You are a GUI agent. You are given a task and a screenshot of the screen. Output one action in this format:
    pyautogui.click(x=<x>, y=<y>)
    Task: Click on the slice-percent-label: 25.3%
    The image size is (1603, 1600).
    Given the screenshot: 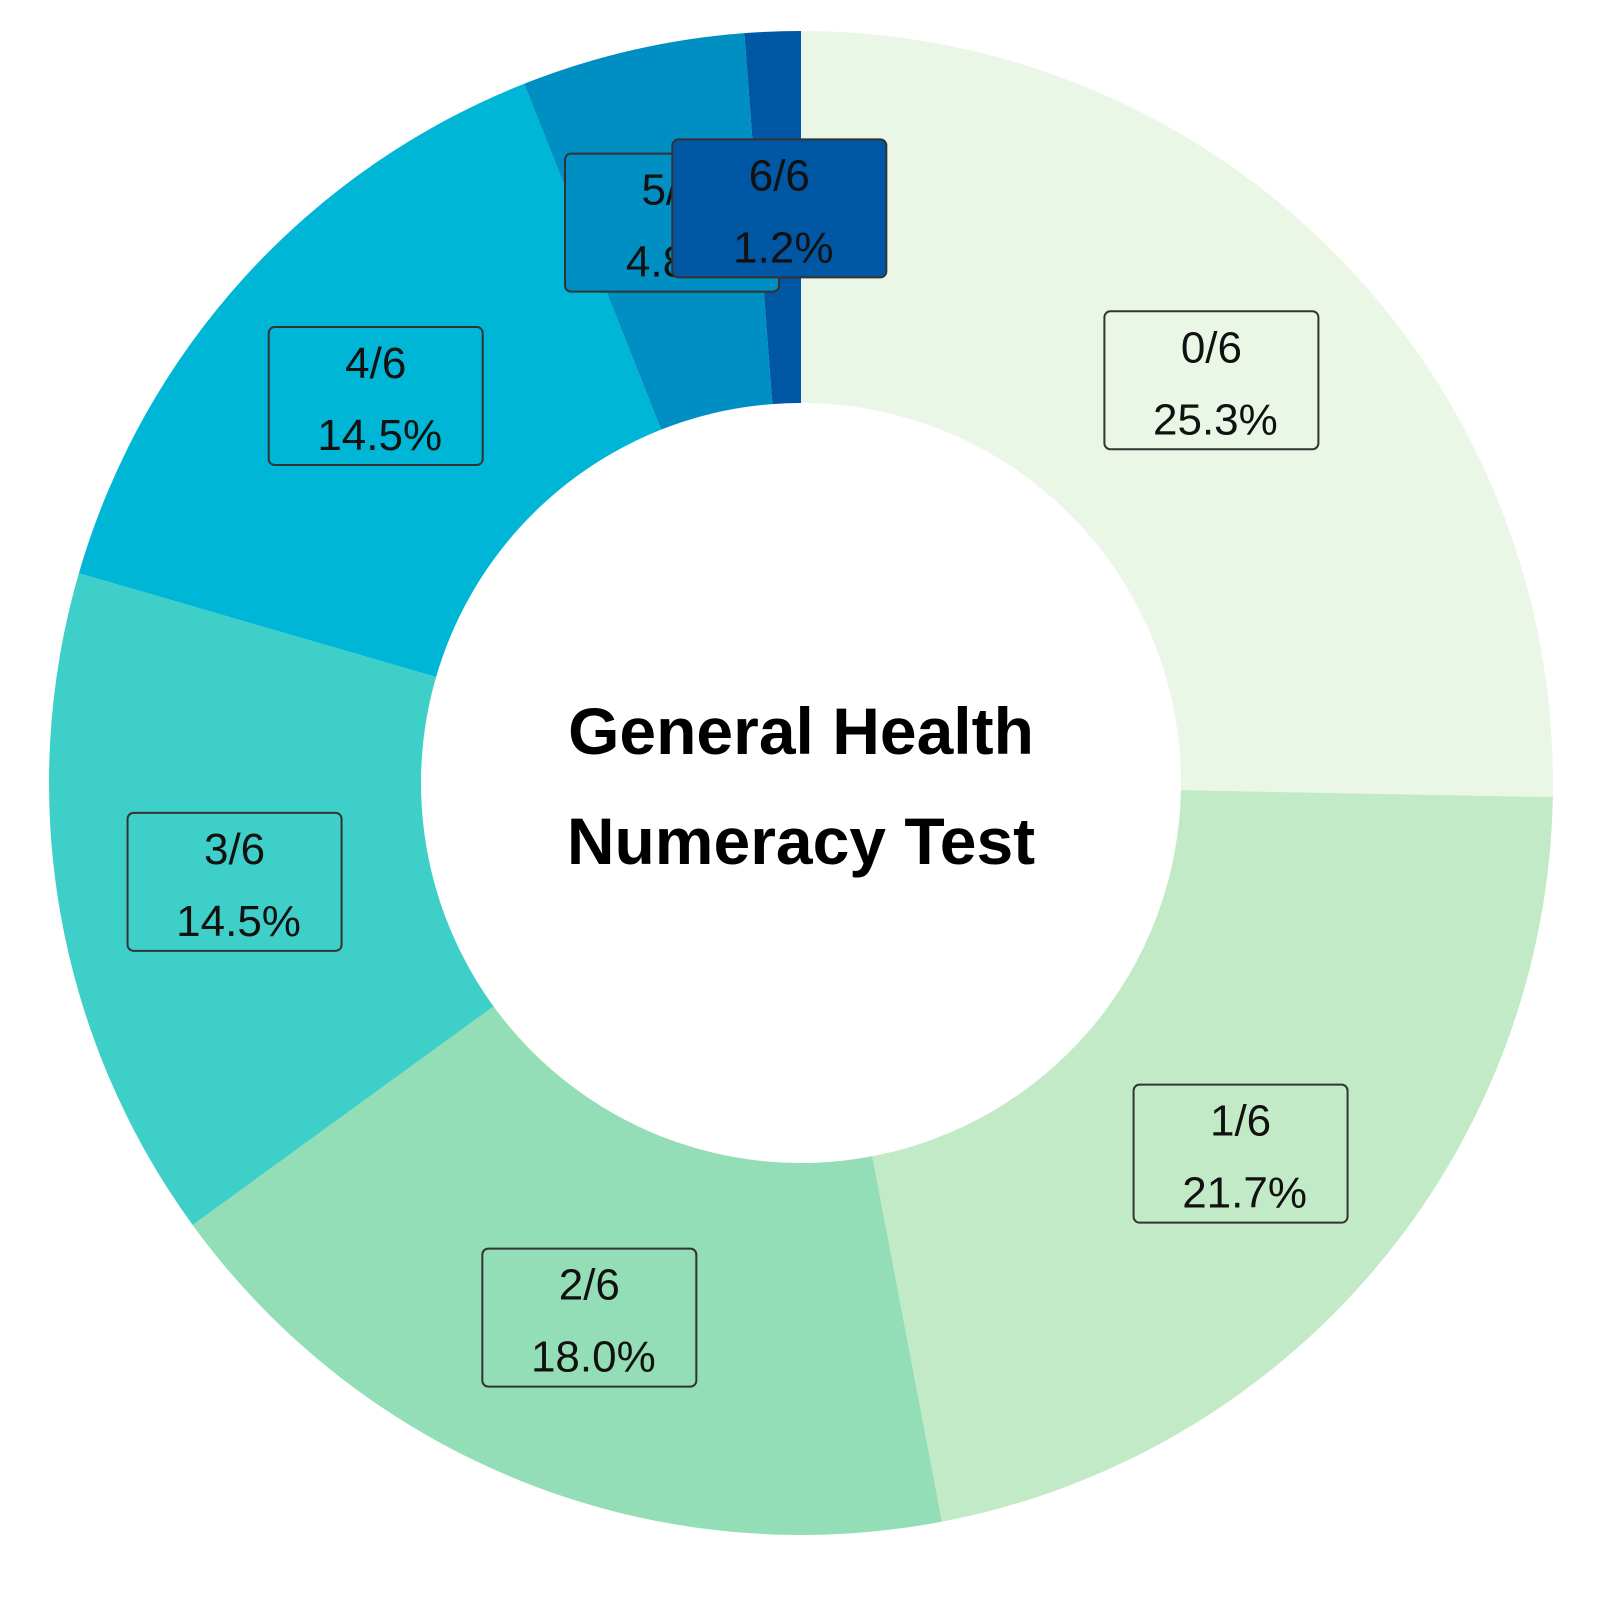 What is the action you would take?
    pyautogui.click(x=1215, y=419)
    